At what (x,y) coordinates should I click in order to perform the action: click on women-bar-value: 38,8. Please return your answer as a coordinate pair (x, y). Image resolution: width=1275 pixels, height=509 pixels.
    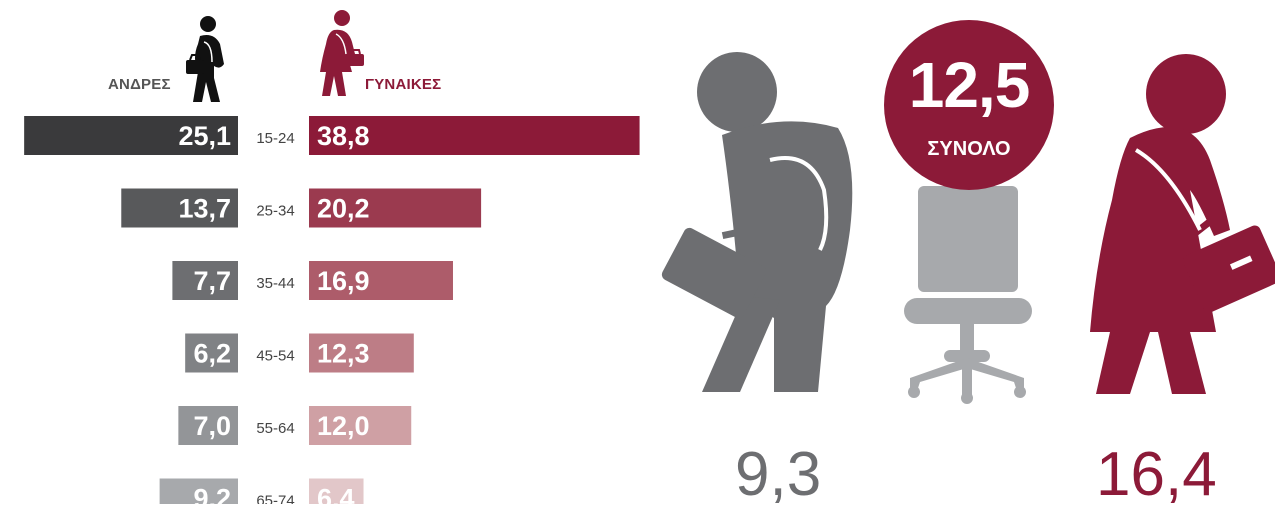
    Looking at the image, I should click on (343, 136).